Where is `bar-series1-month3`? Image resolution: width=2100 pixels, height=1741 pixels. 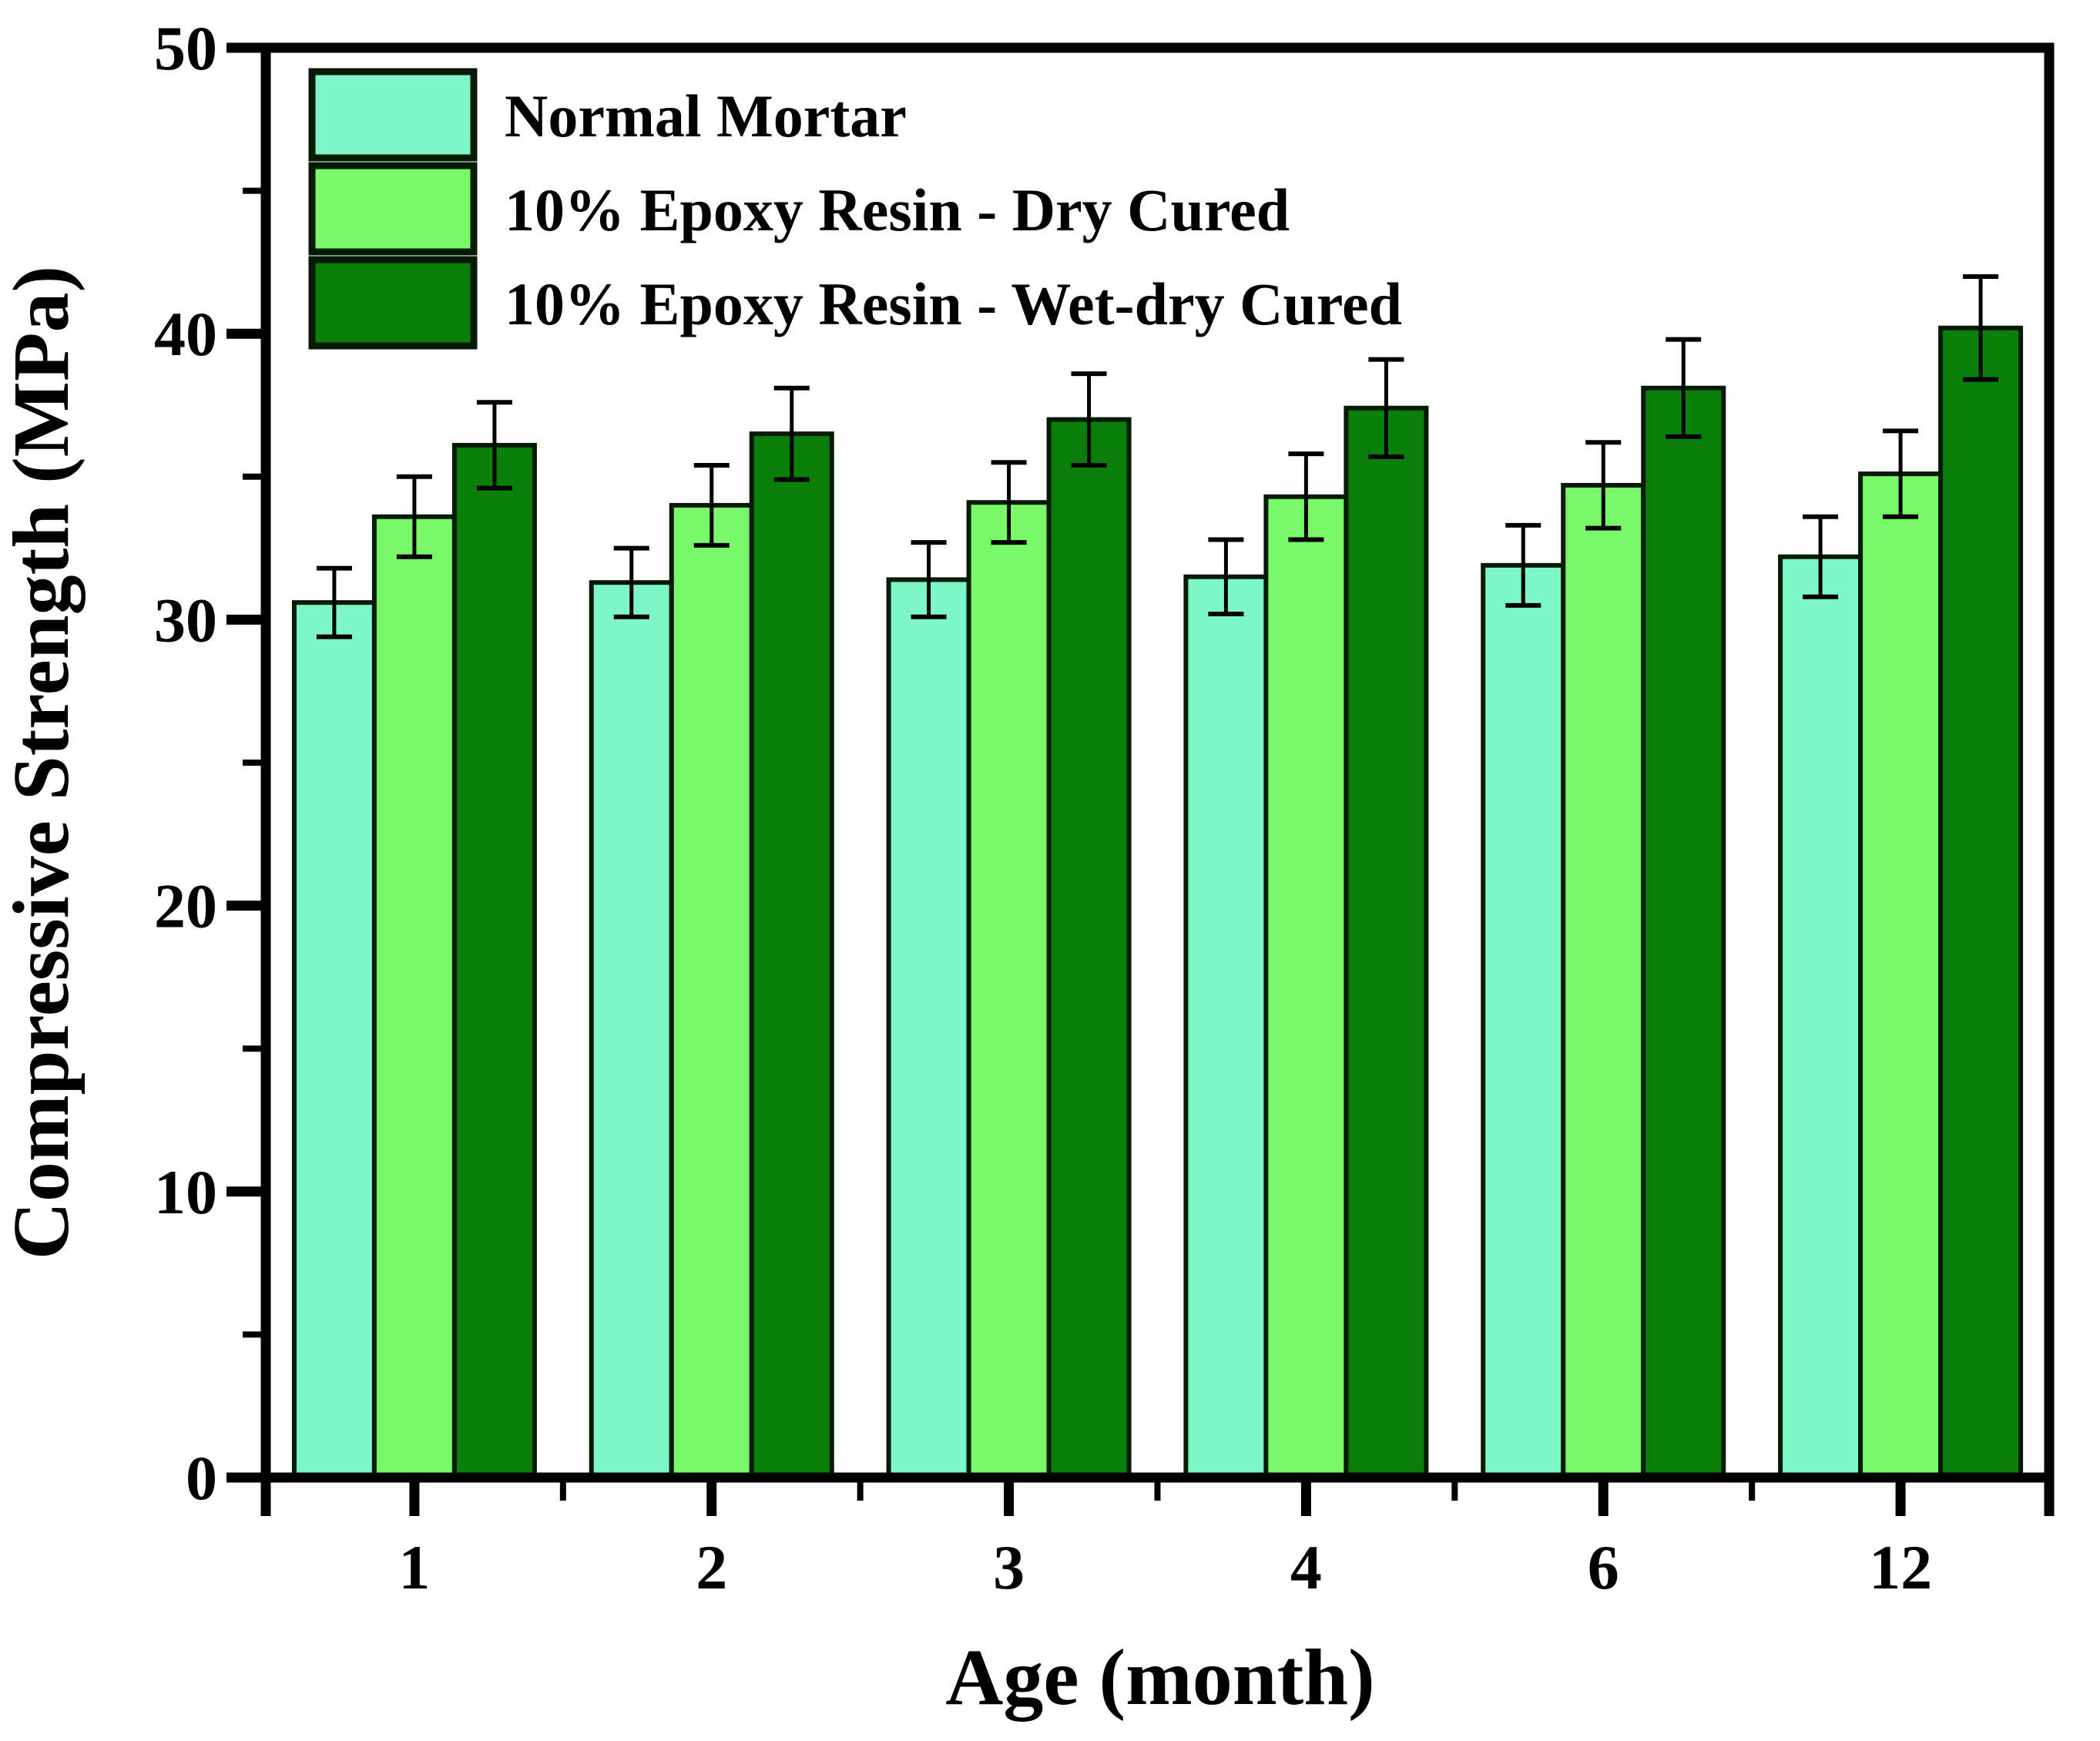
bar-series1-month3 is located at coordinates (929, 1028).